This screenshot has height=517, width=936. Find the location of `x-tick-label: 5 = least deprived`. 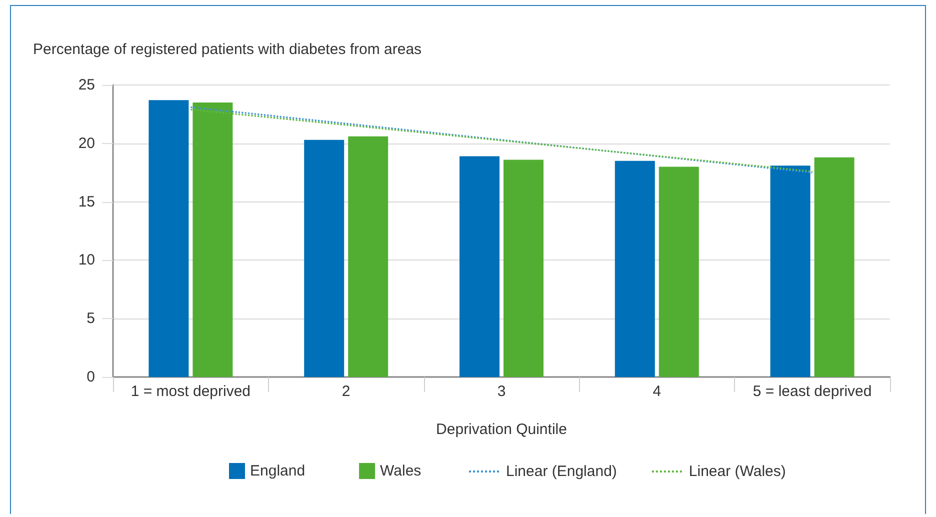

x-tick-label: 5 = least deprived is located at coordinates (812, 391).